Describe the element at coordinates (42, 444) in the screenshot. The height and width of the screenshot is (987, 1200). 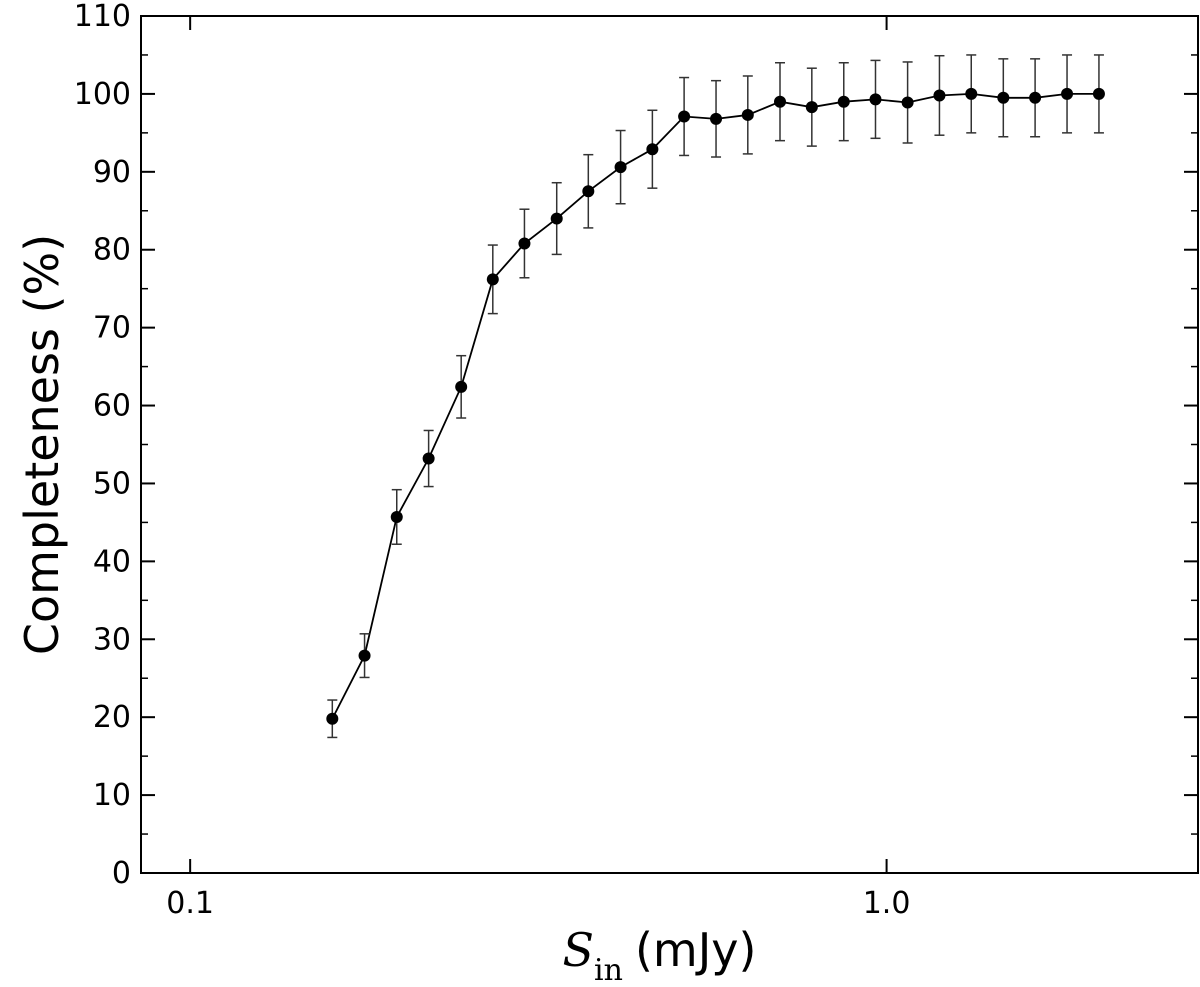
I see `y-axis-label: Completeness (%)` at that location.